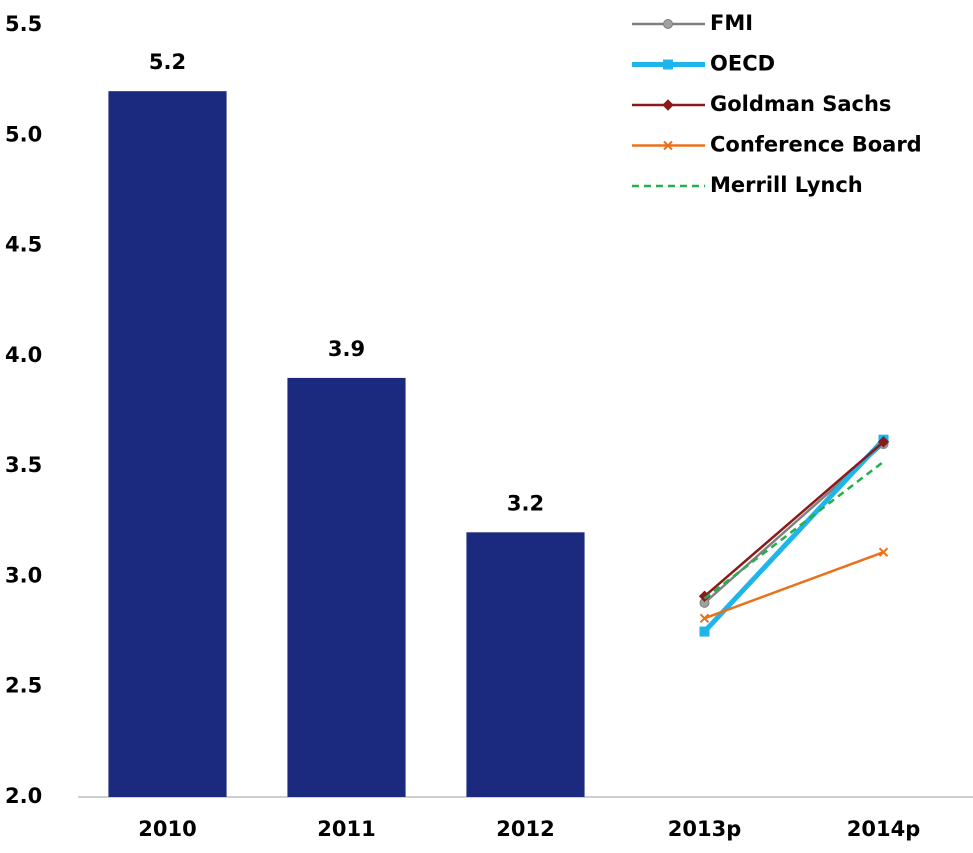  What do you see at coordinates (525, 829) in the screenshot?
I see `x-tick-label: 2012` at bounding box center [525, 829].